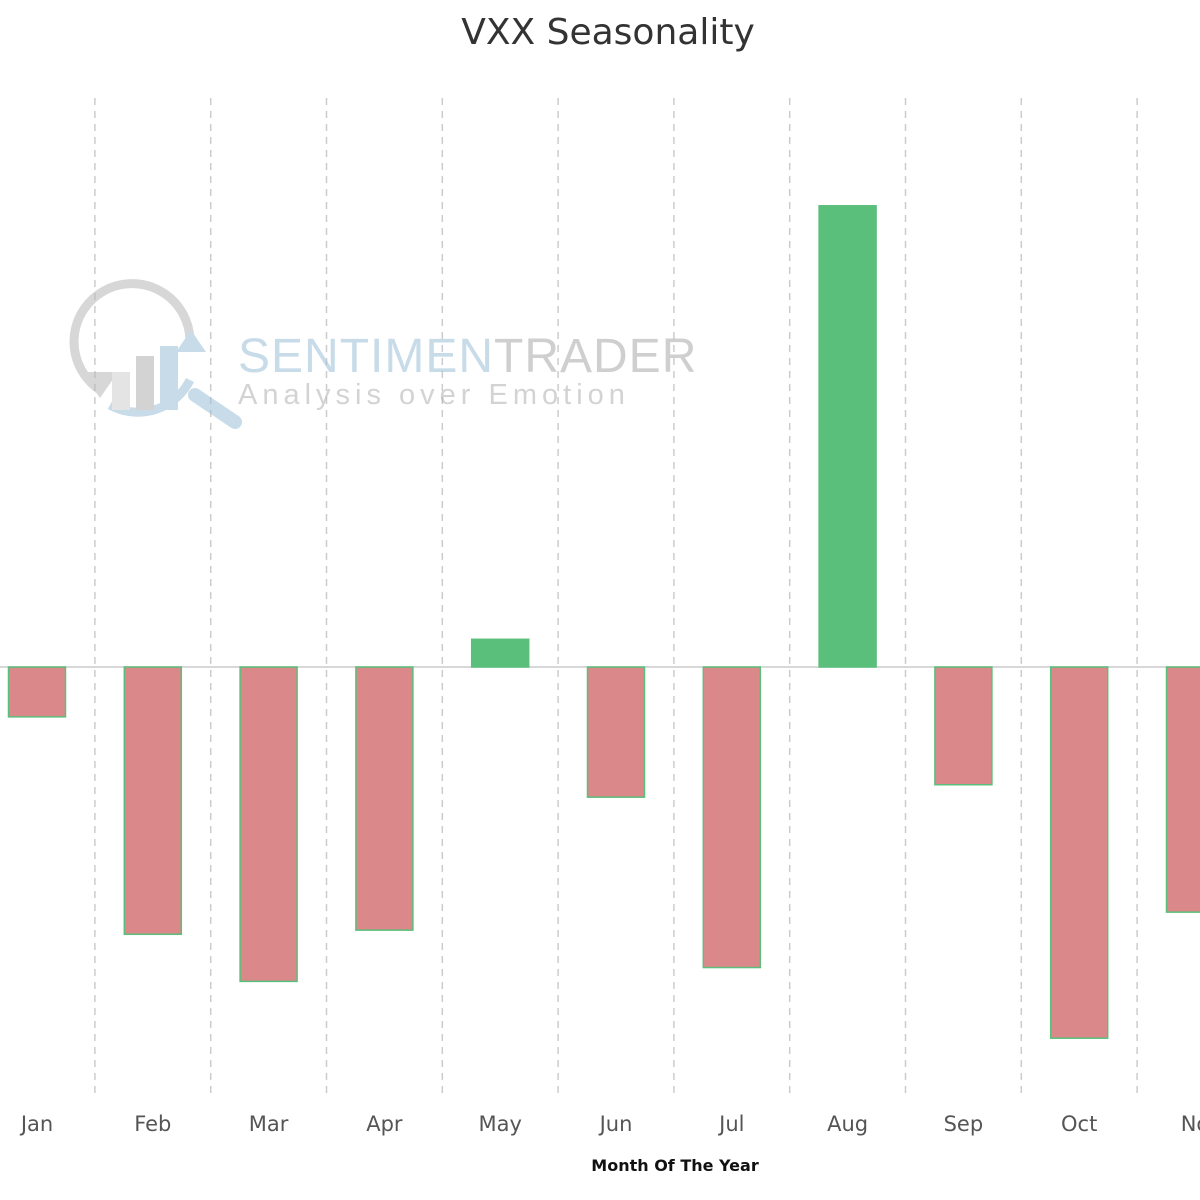 The height and width of the screenshot is (1200, 1200). Describe the element at coordinates (268, 824) in the screenshot. I see `bar-mar` at that location.